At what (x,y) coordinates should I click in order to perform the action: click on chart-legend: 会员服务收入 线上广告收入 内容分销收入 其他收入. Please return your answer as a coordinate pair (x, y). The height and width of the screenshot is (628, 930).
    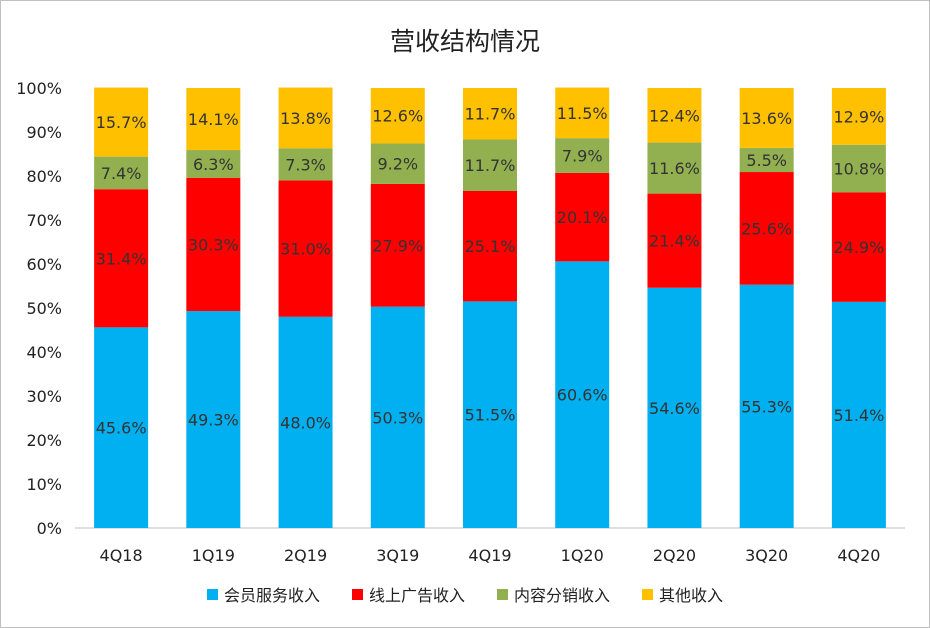
    Looking at the image, I should click on (465, 594).